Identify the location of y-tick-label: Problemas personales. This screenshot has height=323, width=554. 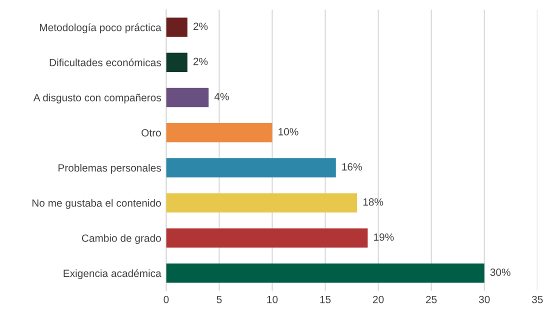
(109, 169).